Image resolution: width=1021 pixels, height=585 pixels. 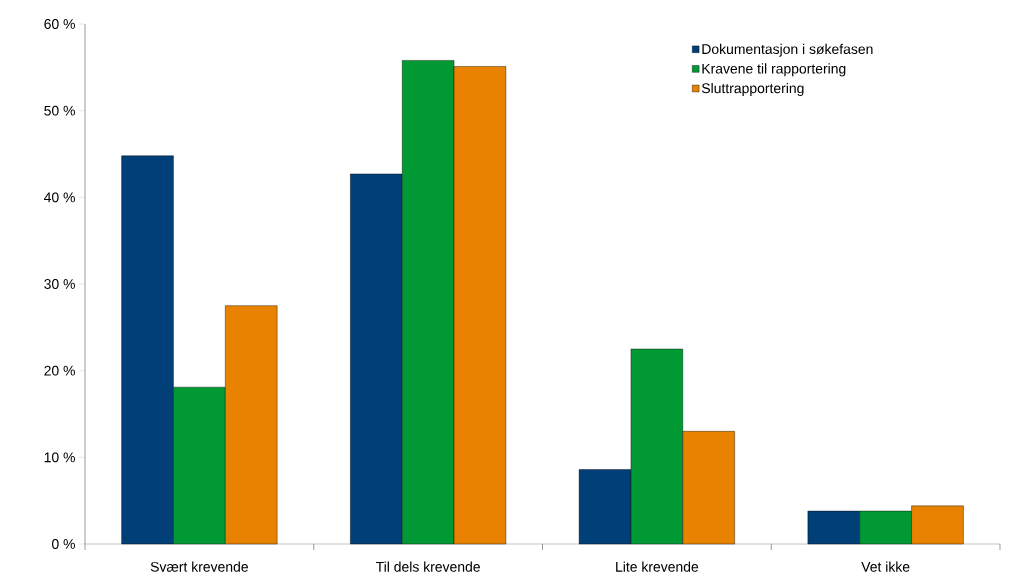 I want to click on y-tick-label: 30 %, so click(x=59, y=284).